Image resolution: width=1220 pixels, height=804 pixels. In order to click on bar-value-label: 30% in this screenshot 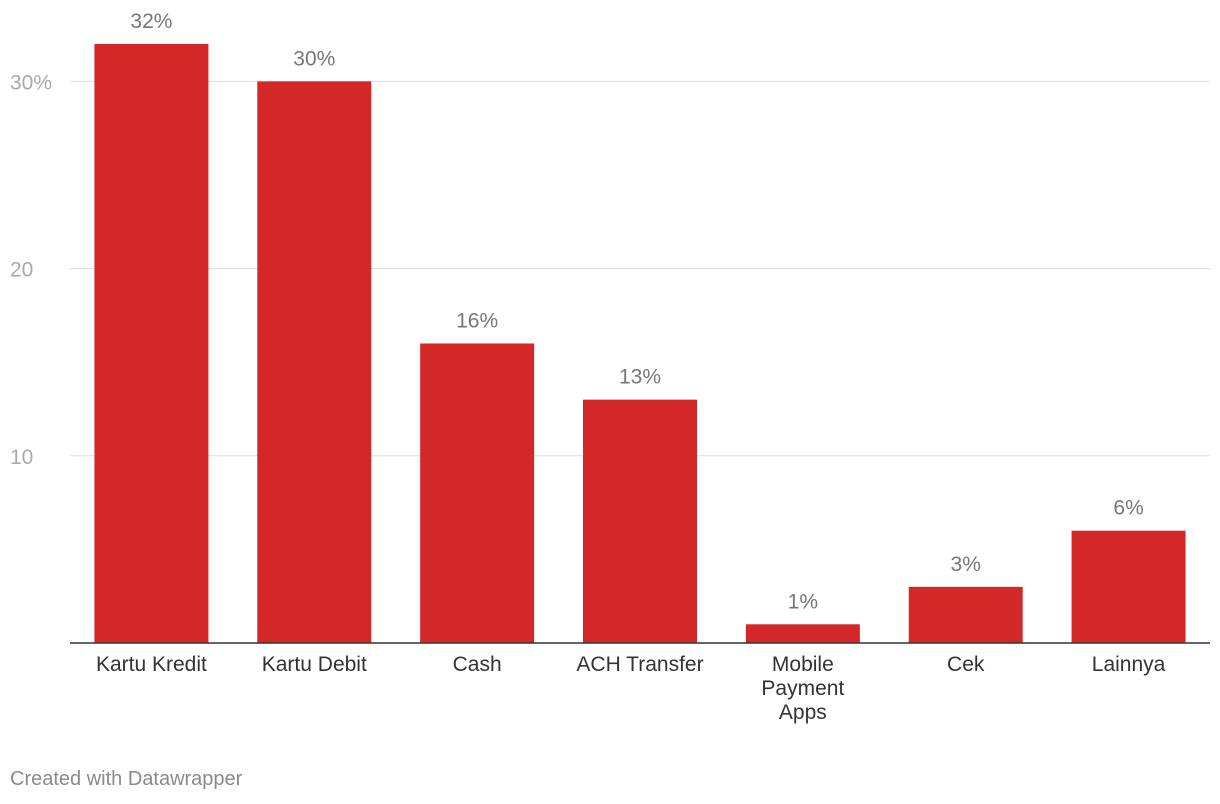, I will do `click(314, 58)`.